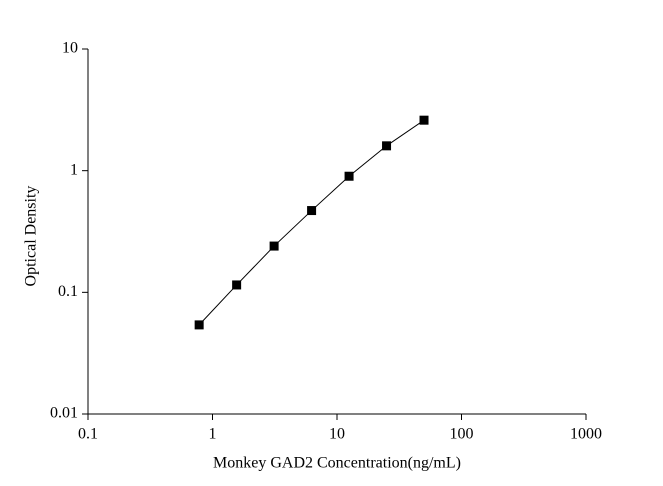 This screenshot has height=486, width=663. What do you see at coordinates (586, 434) in the screenshot?
I see `x-tick-label: 1000` at bounding box center [586, 434].